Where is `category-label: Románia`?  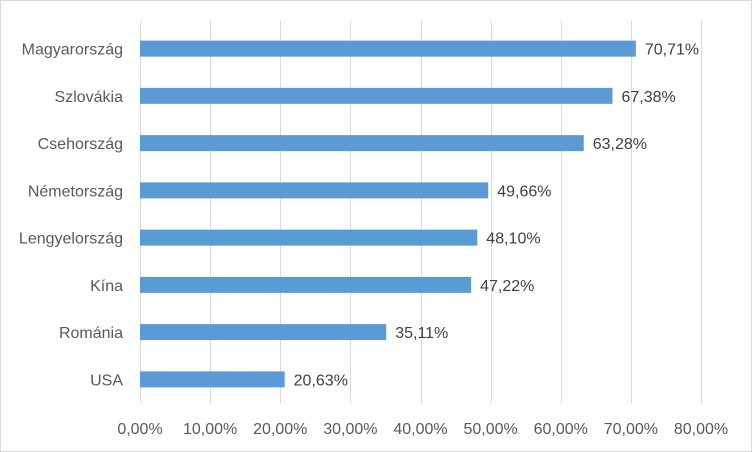
category-label: Románia is located at coordinates (91, 333).